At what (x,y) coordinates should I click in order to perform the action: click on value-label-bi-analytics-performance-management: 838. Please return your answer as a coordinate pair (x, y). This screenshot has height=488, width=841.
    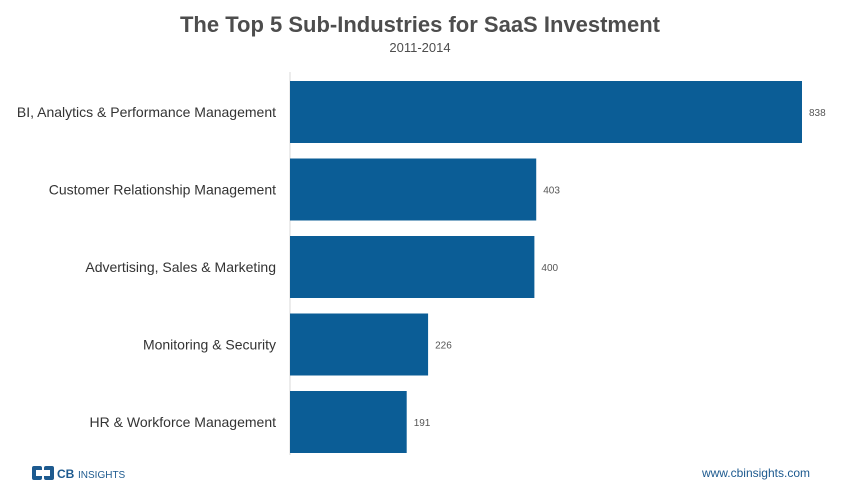
    Looking at the image, I should click on (817, 113).